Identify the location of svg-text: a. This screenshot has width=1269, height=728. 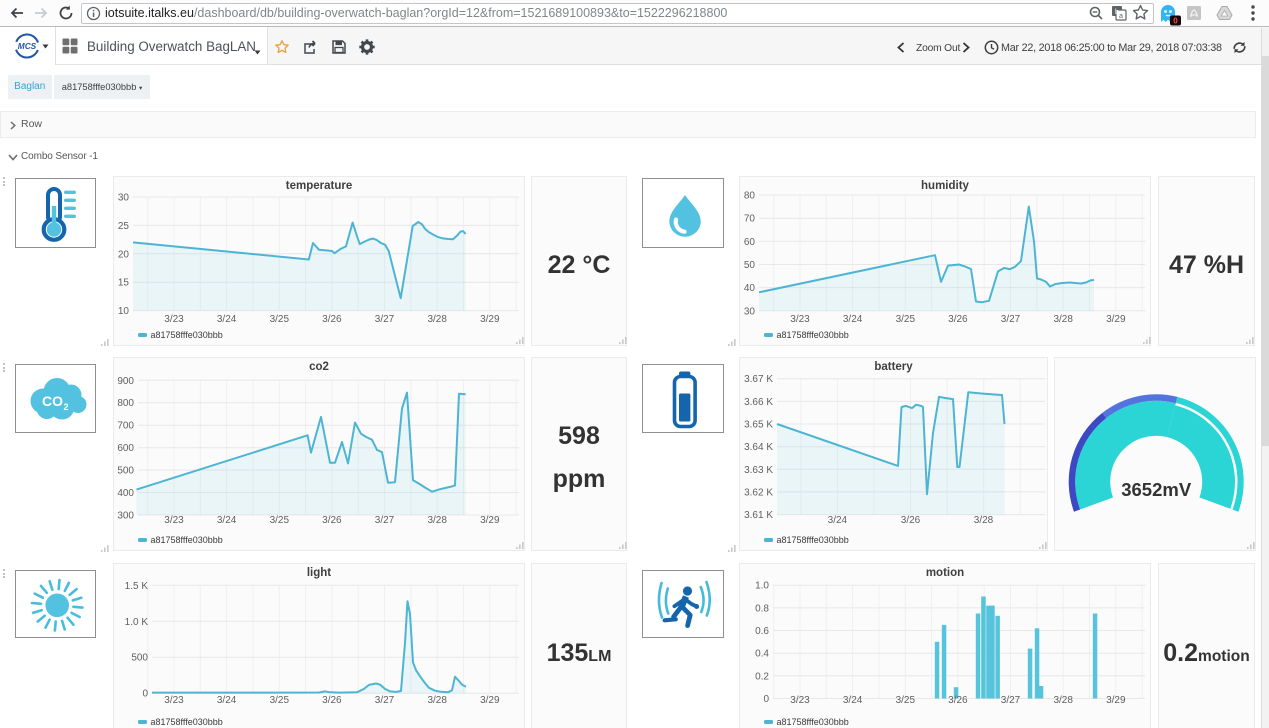
(1121, 16).